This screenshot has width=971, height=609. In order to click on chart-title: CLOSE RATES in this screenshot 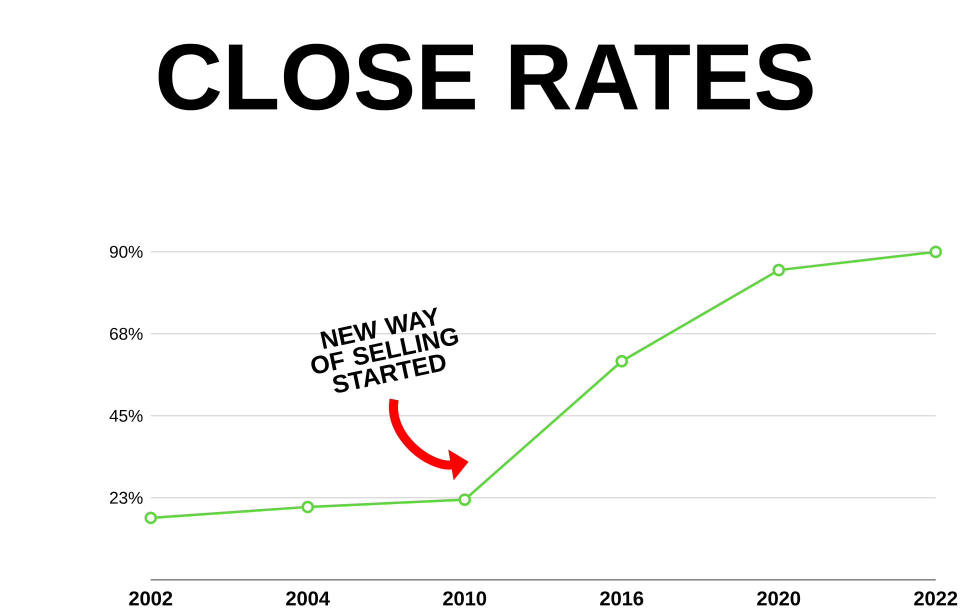, I will do `click(485, 77)`.